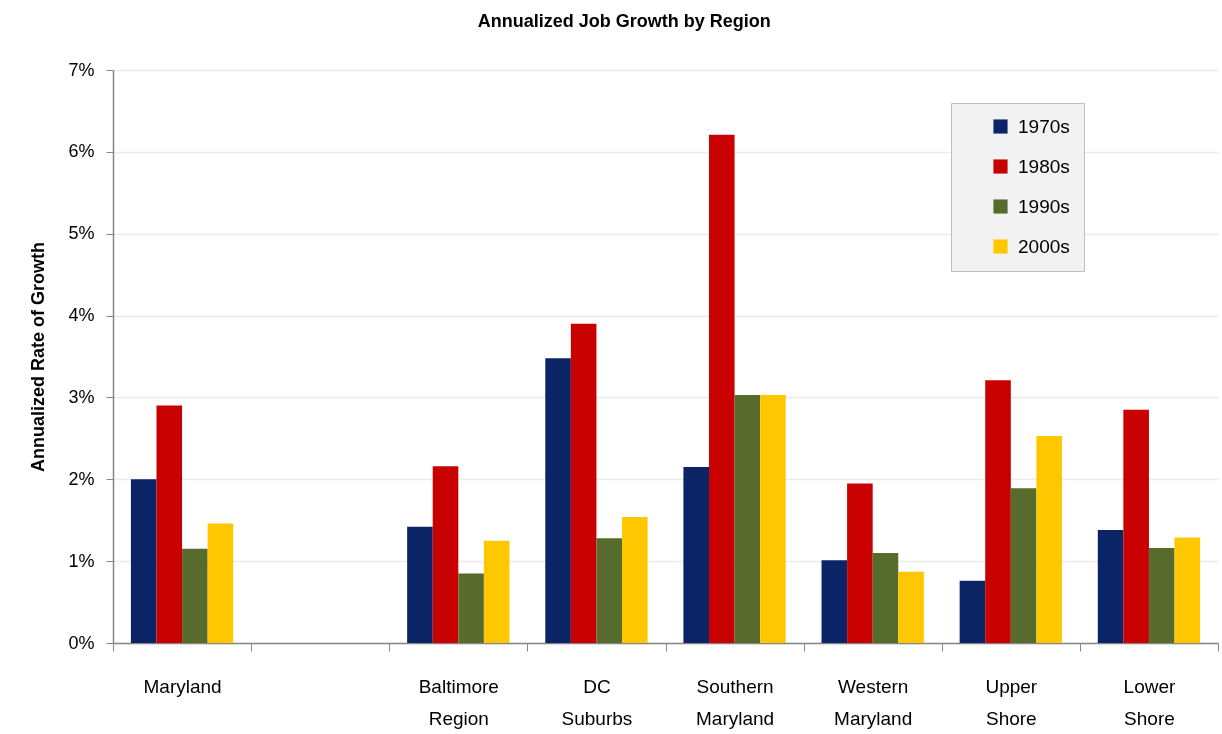  What do you see at coordinates (38, 357) in the screenshot?
I see `y-axis-title: Annualized Rate of Growth` at bounding box center [38, 357].